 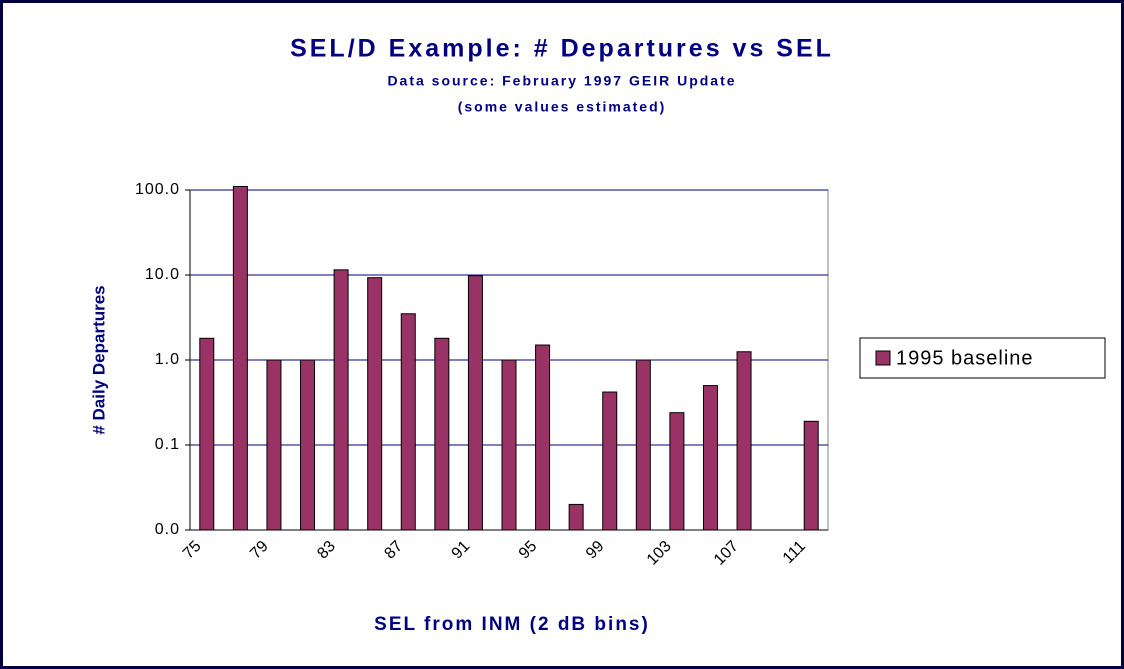 What do you see at coordinates (162, 274) in the screenshot?
I see `y-tick-label: 10.0` at bounding box center [162, 274].